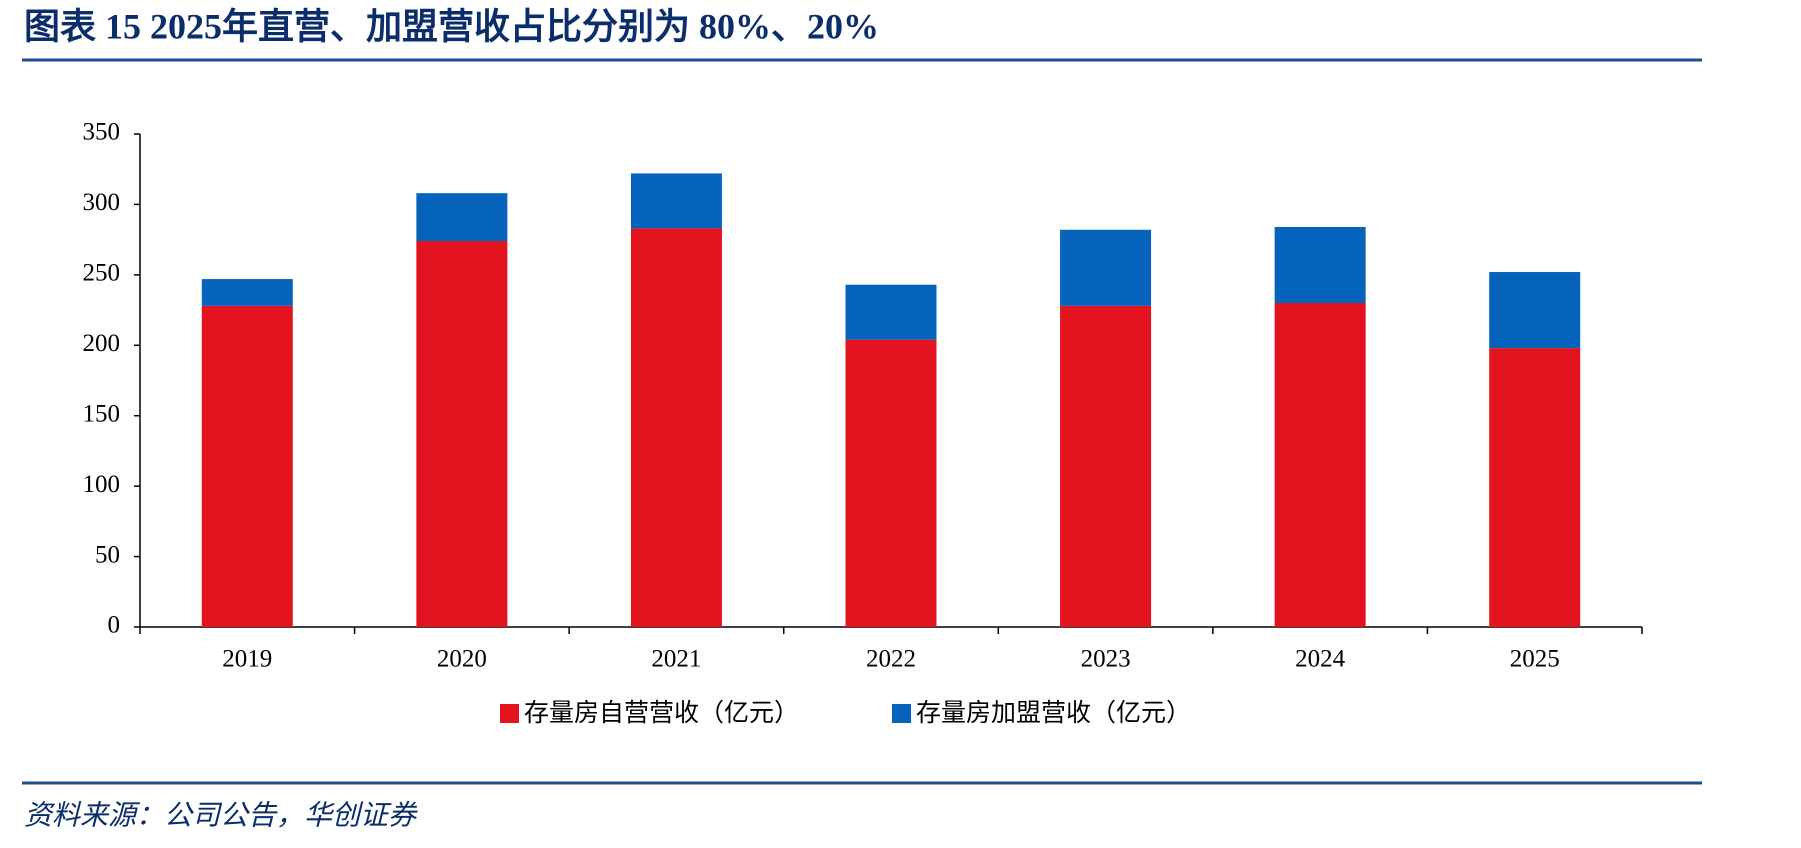 The height and width of the screenshot is (848, 1801). What do you see at coordinates (451, 26) in the screenshot?
I see `title: 图表 15 2025年直营、加盟营收占比分别为 80%、20%` at bounding box center [451, 26].